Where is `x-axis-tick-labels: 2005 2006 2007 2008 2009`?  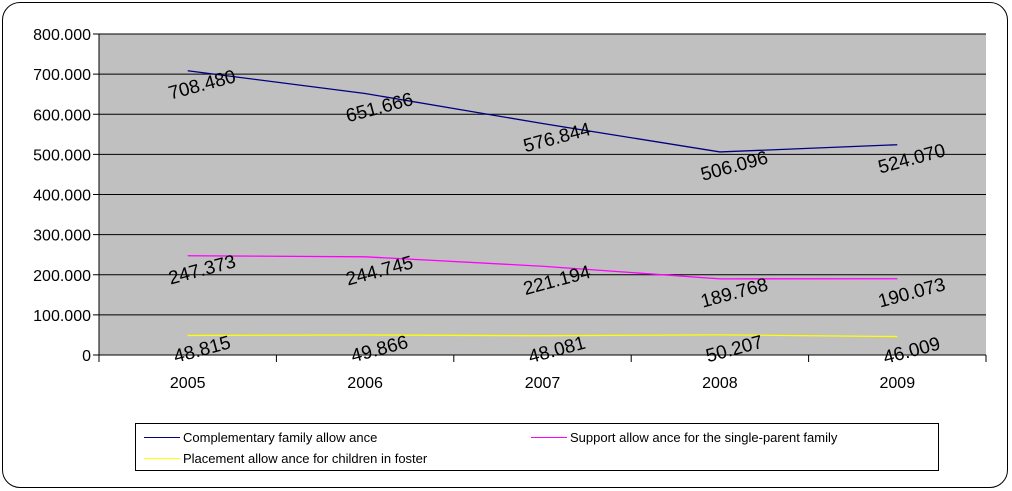 x-axis-tick-labels: 2005 2006 2007 2008 2009 is located at coordinates (542, 383).